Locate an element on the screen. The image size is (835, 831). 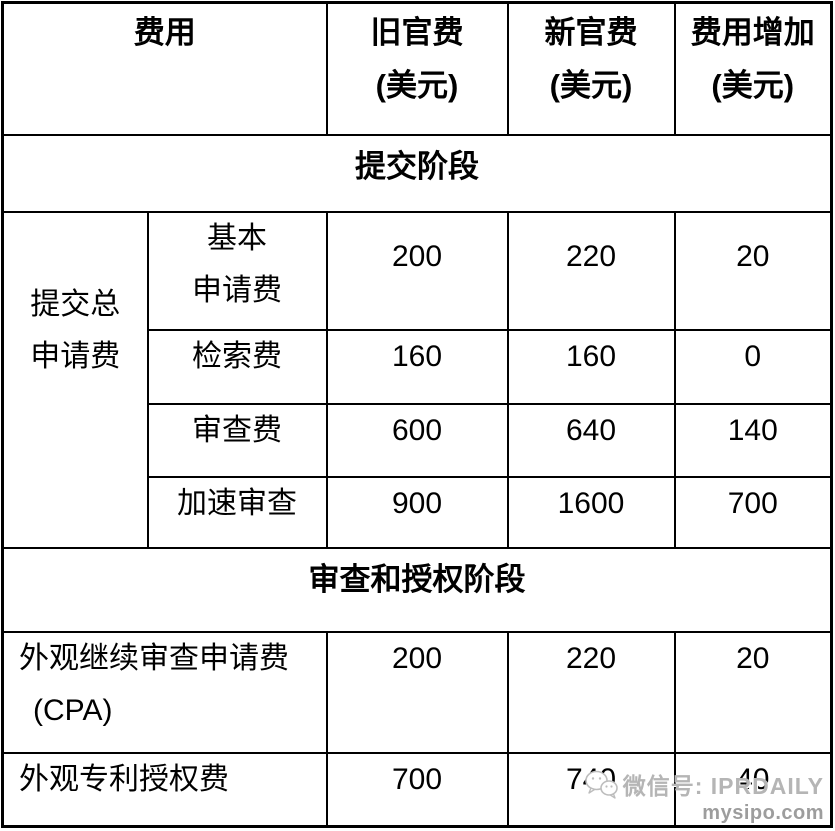
new-fee-cell: 160 is located at coordinates (591, 366).